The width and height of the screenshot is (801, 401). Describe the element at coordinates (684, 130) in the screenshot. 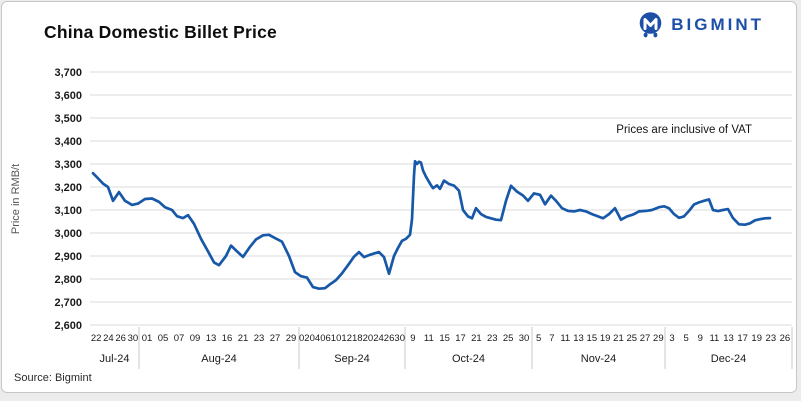

I see `vat-annotation: Prices are inclusive of VAT` at that location.